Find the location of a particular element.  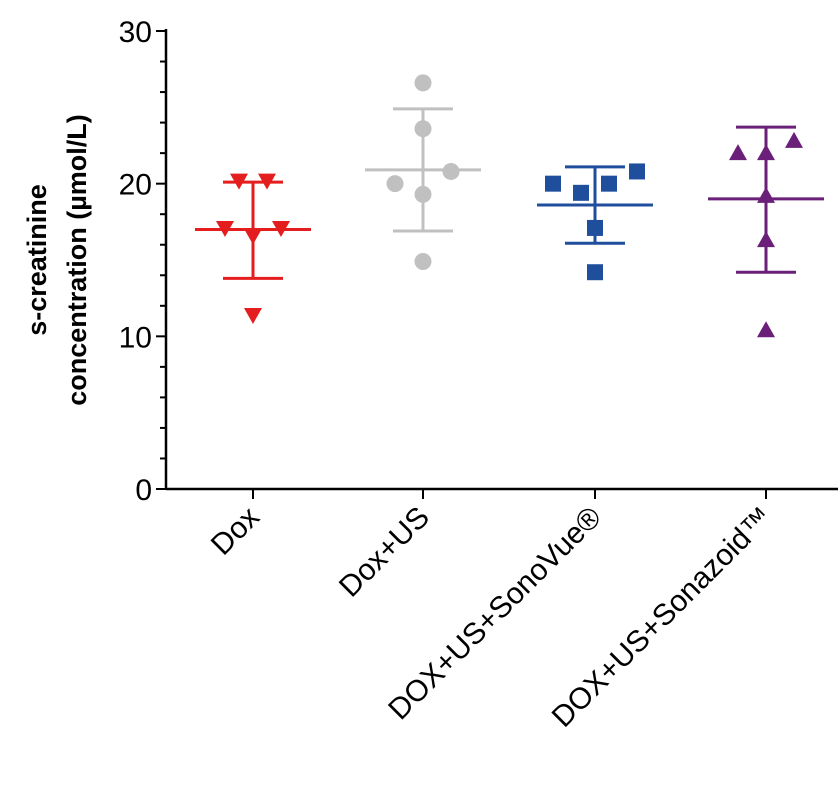

y-axis-title-line-2: concentration (µmol/L) is located at coordinates (77, 260).